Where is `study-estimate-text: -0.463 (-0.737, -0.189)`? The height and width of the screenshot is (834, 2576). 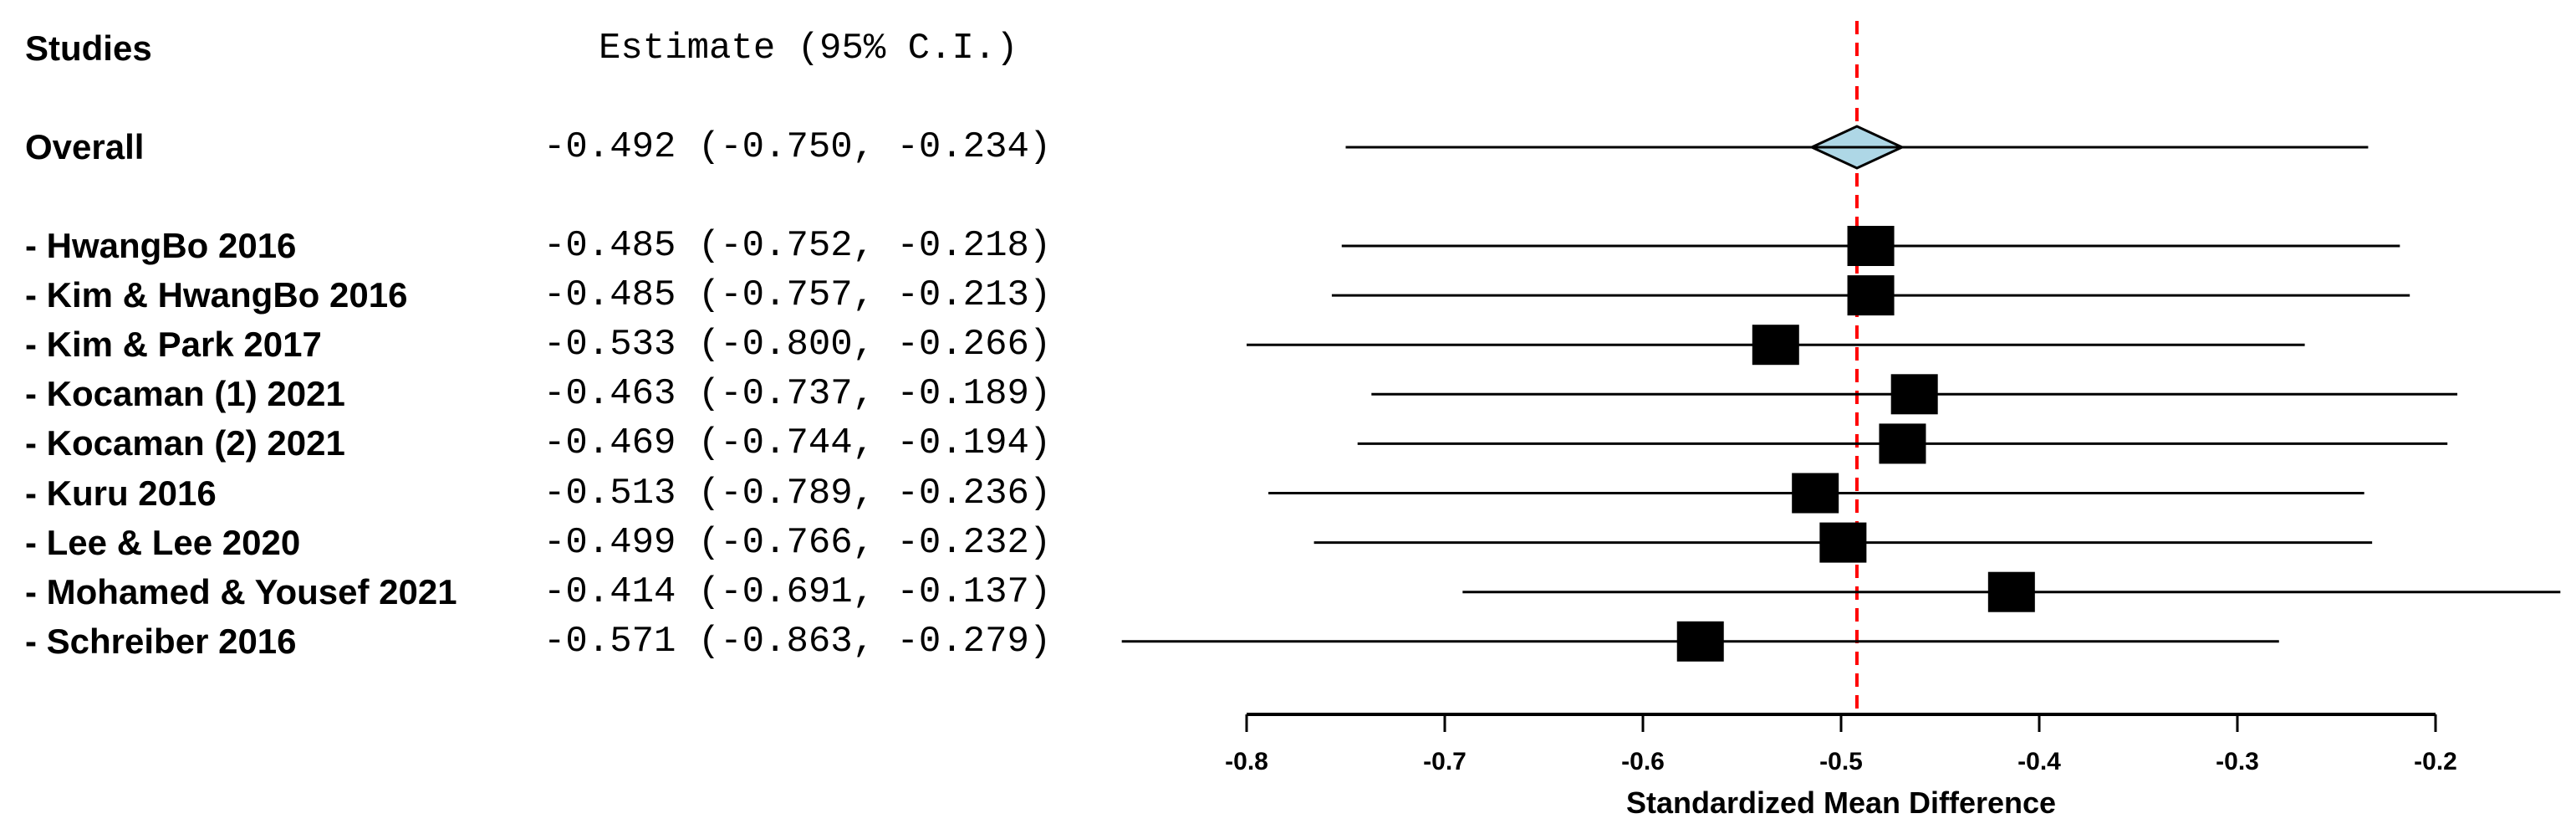 study-estimate-text: -0.463 (-0.737, -0.189) is located at coordinates (798, 394).